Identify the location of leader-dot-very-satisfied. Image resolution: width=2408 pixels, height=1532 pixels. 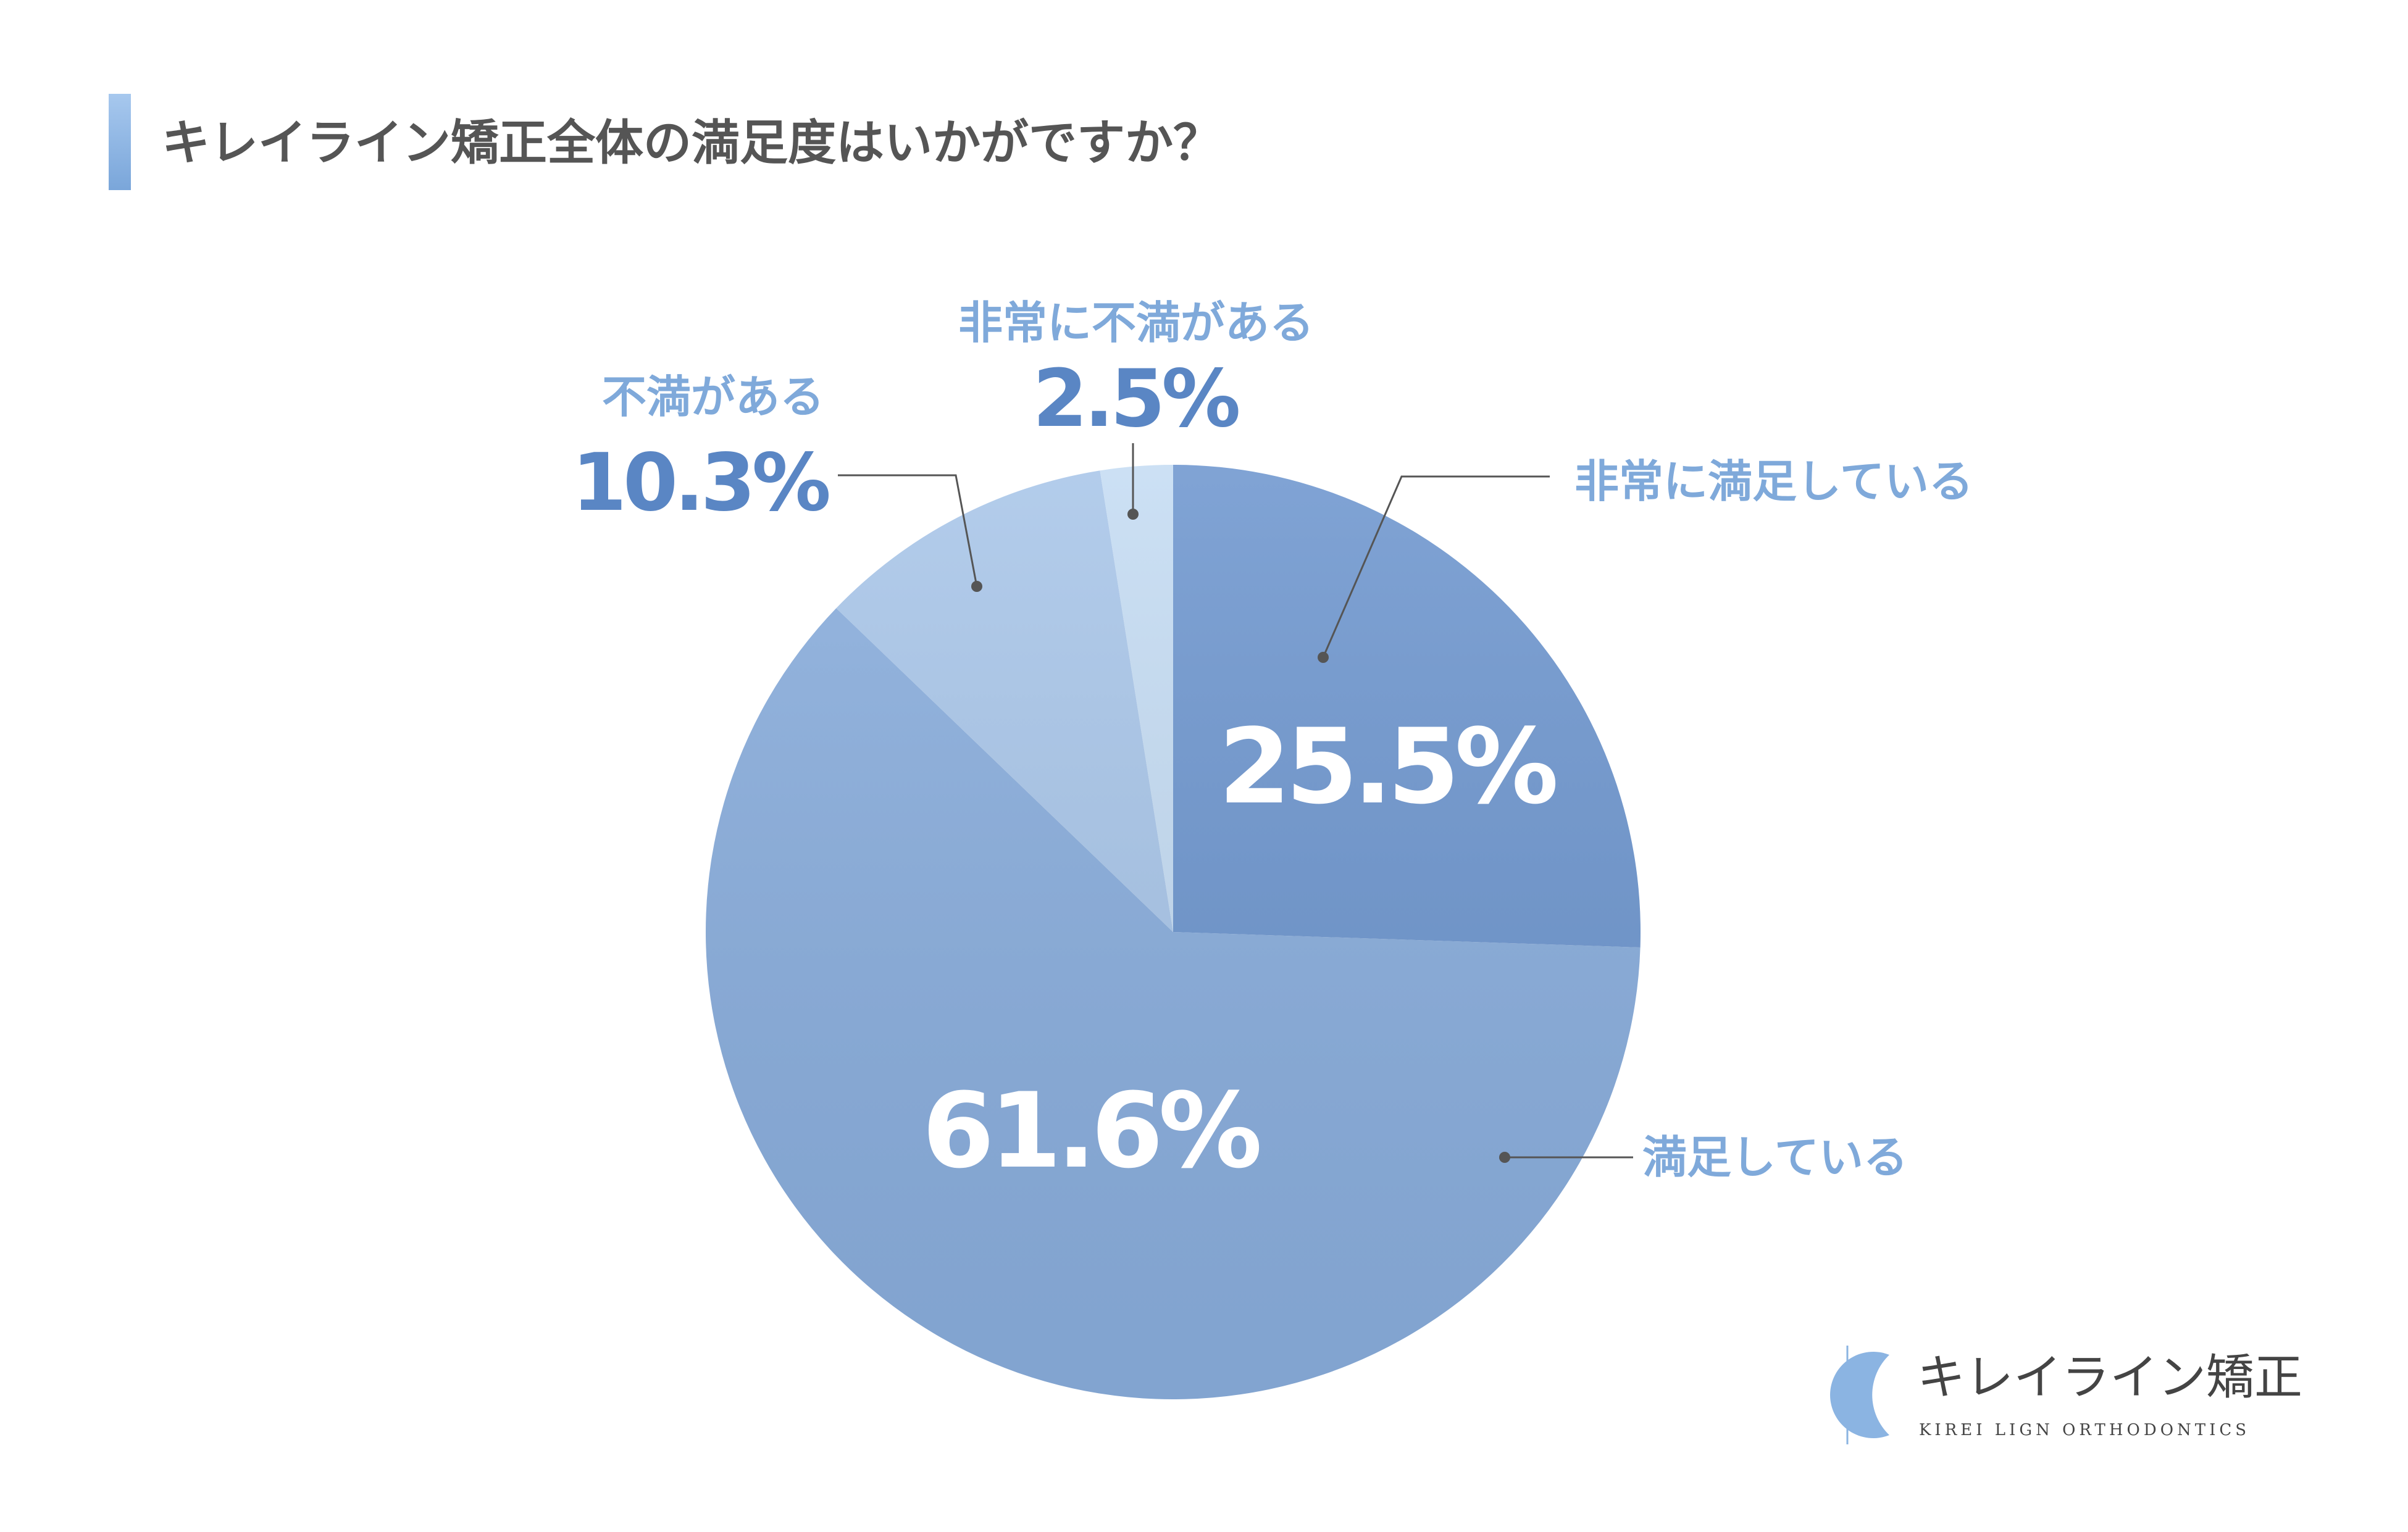
(1323, 657).